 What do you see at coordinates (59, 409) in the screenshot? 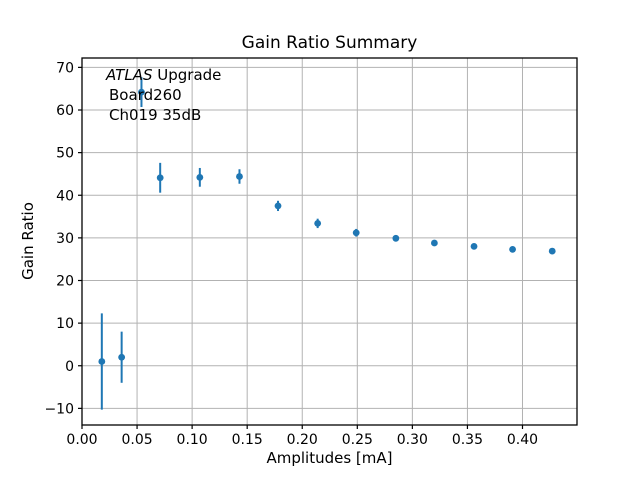
I see `y-tick-label: −10` at bounding box center [59, 409].